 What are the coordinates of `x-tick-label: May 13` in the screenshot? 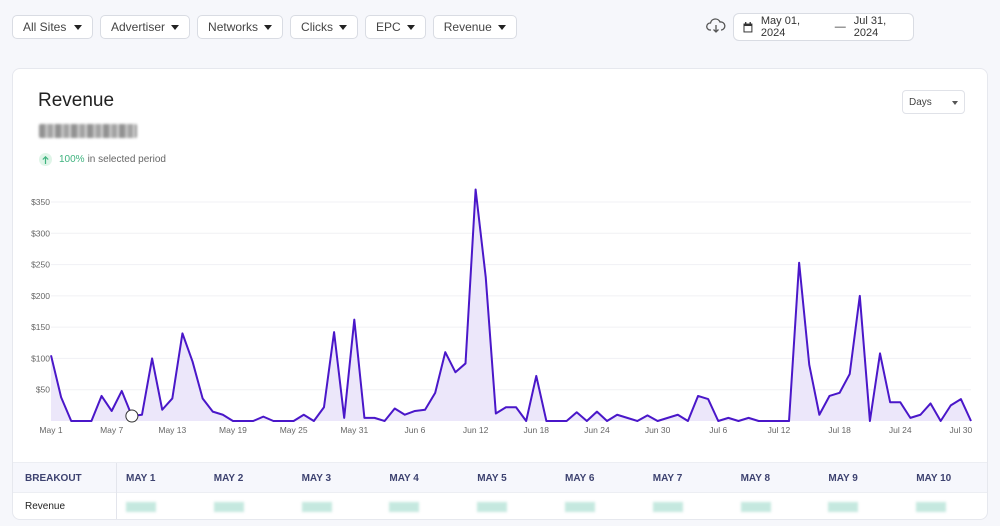 It's located at (172, 430).